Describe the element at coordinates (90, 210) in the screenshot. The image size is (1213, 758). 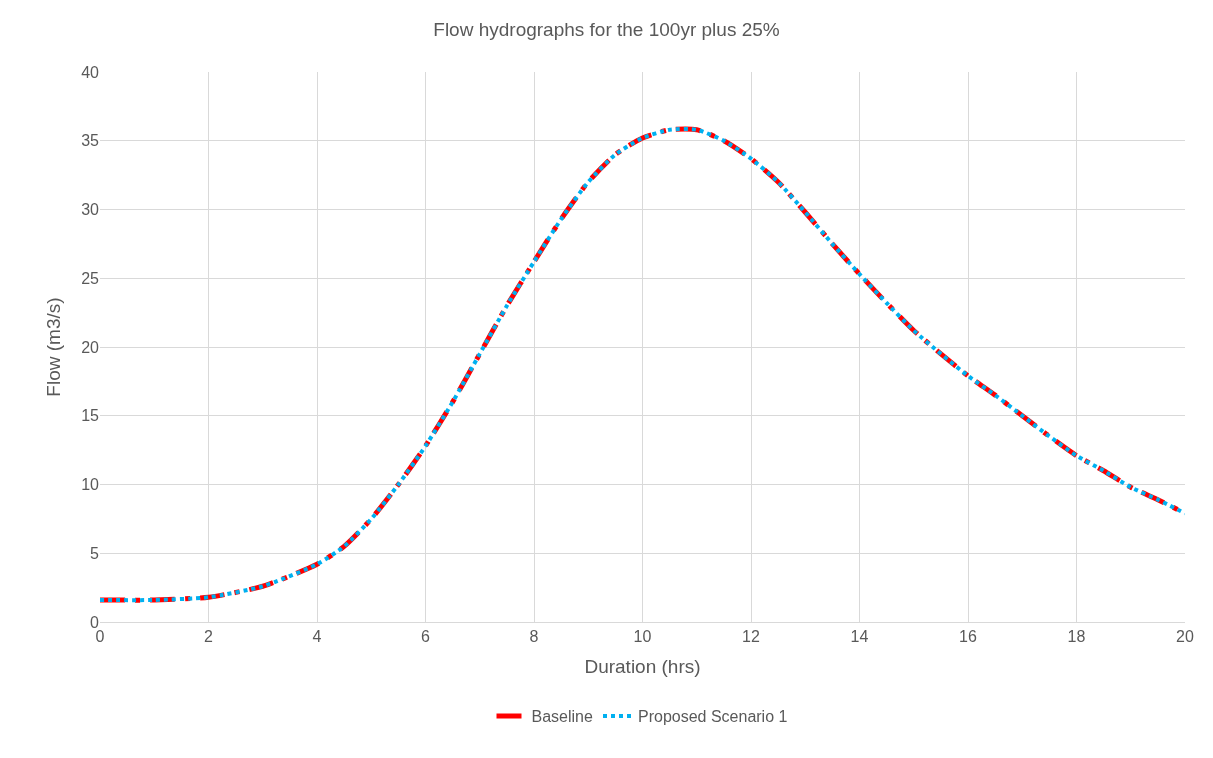
I see `y-tick-label: 30` at that location.